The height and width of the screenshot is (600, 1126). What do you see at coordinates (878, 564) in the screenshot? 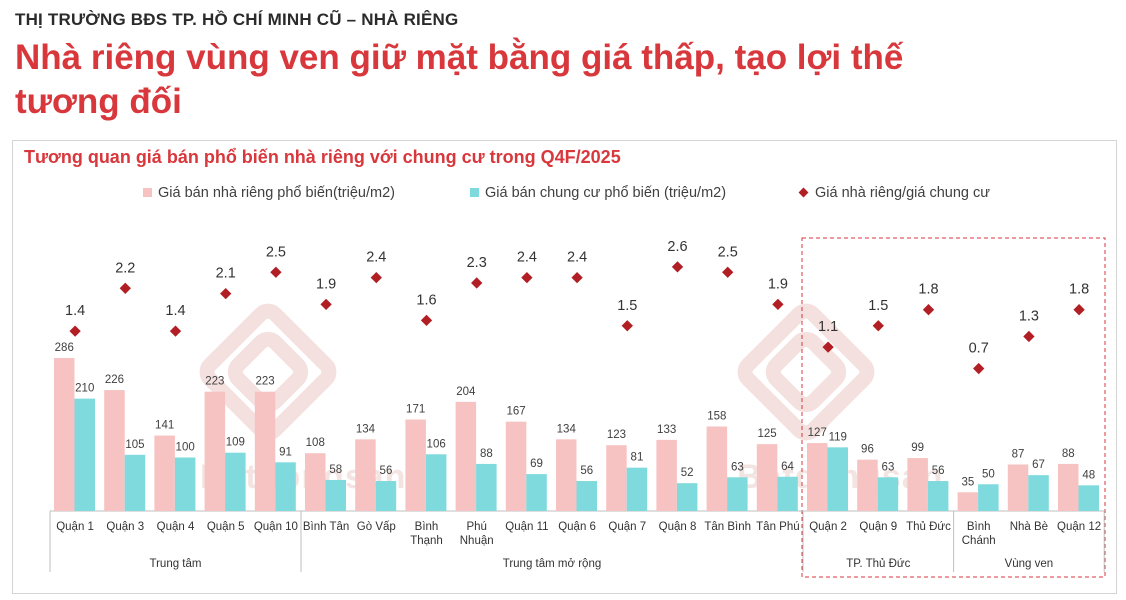
I see `group-label: TP. Thủ Đức` at bounding box center [878, 564].